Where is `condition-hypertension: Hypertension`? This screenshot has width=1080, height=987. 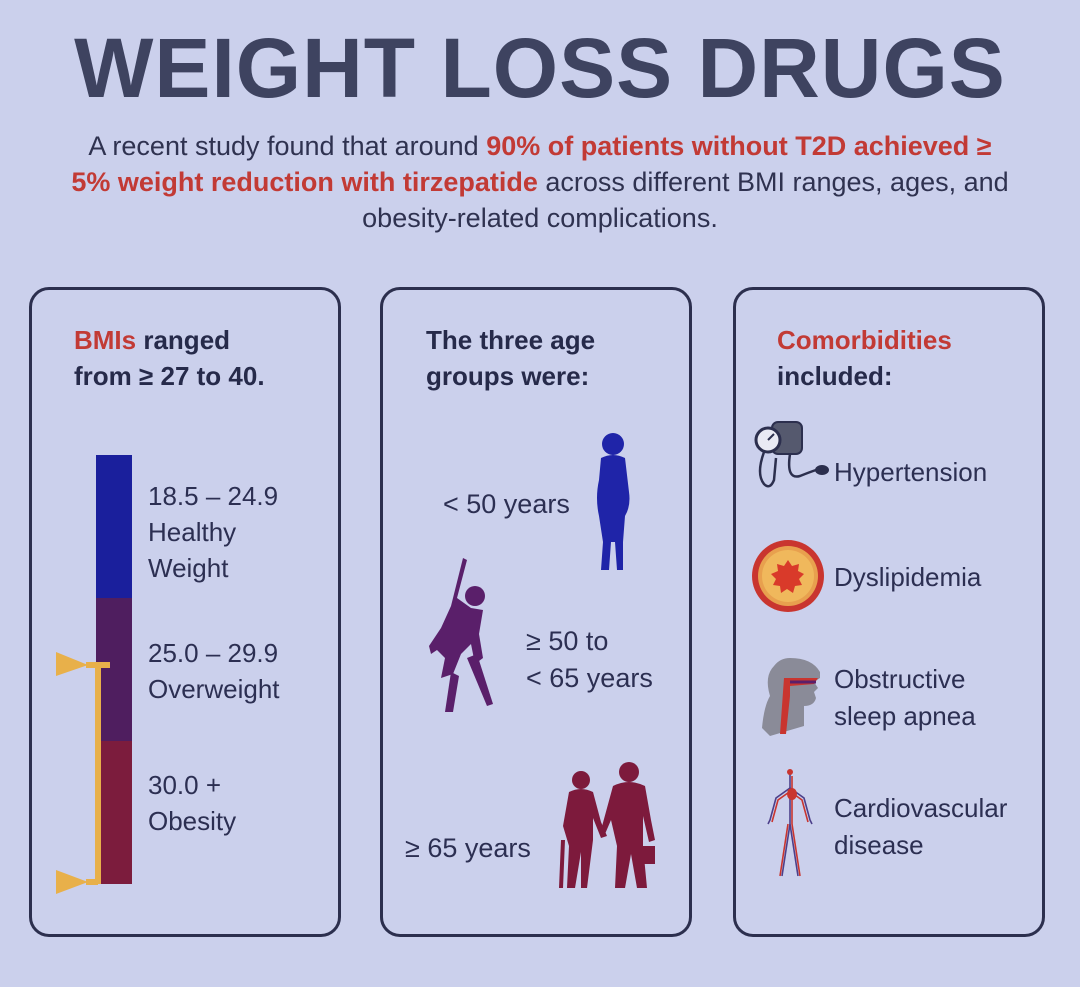
condition-hypertension: Hypertension is located at coordinates (910, 472).